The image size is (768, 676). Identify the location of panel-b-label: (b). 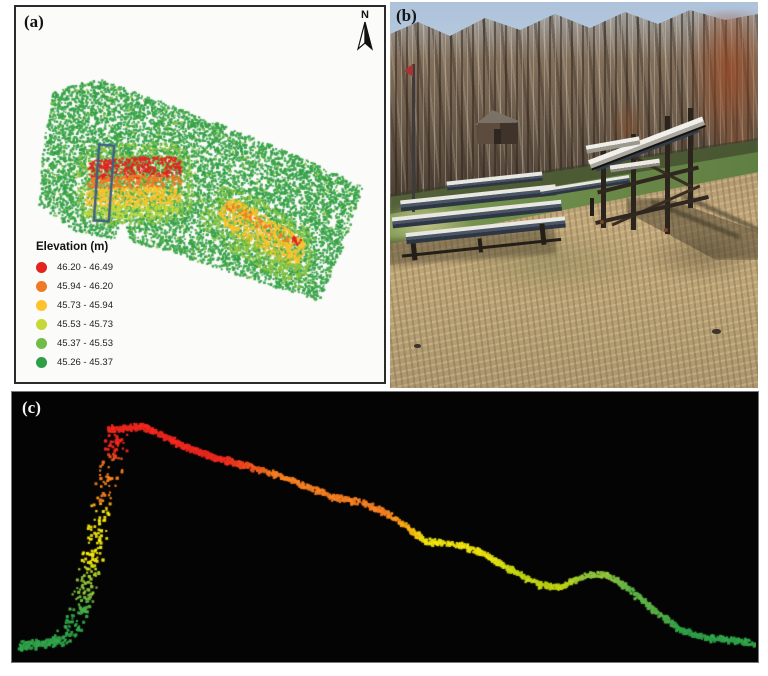
(406, 15).